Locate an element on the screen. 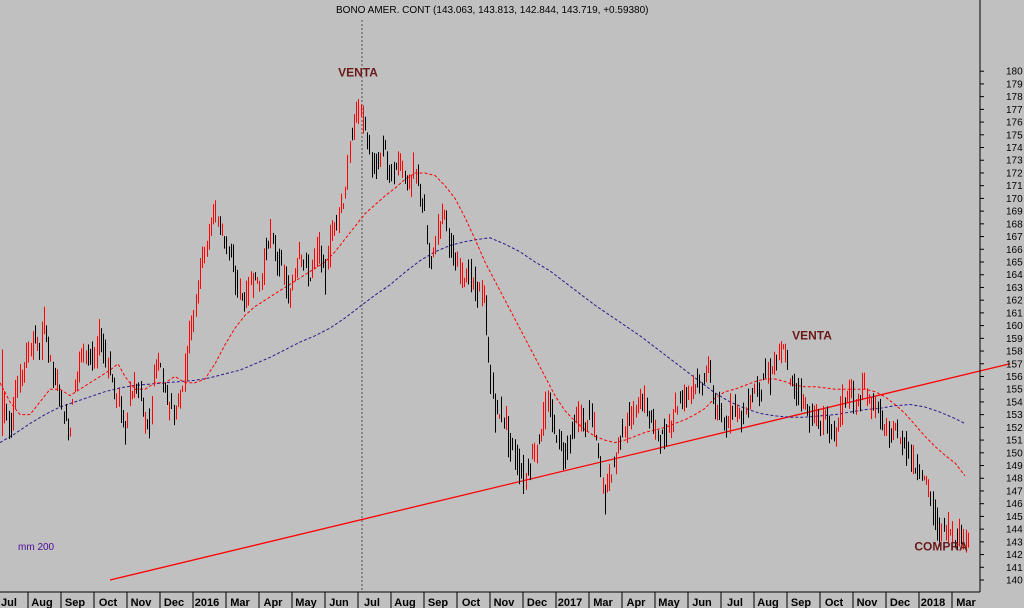  y-tick-label: 179 is located at coordinates (1014, 84).